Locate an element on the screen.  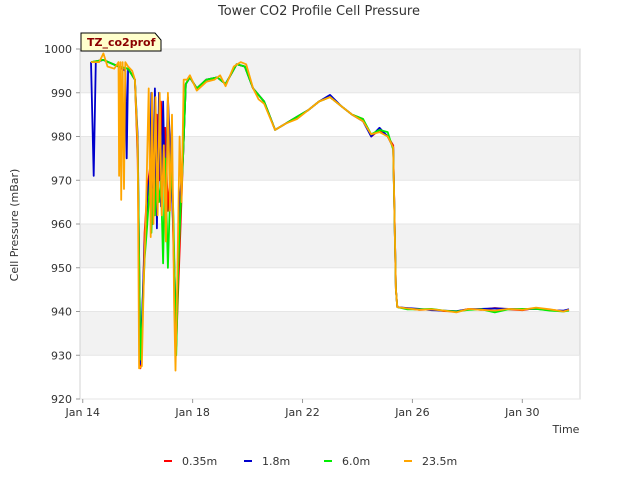
legend-item: 1.8m is located at coordinates (267, 461).